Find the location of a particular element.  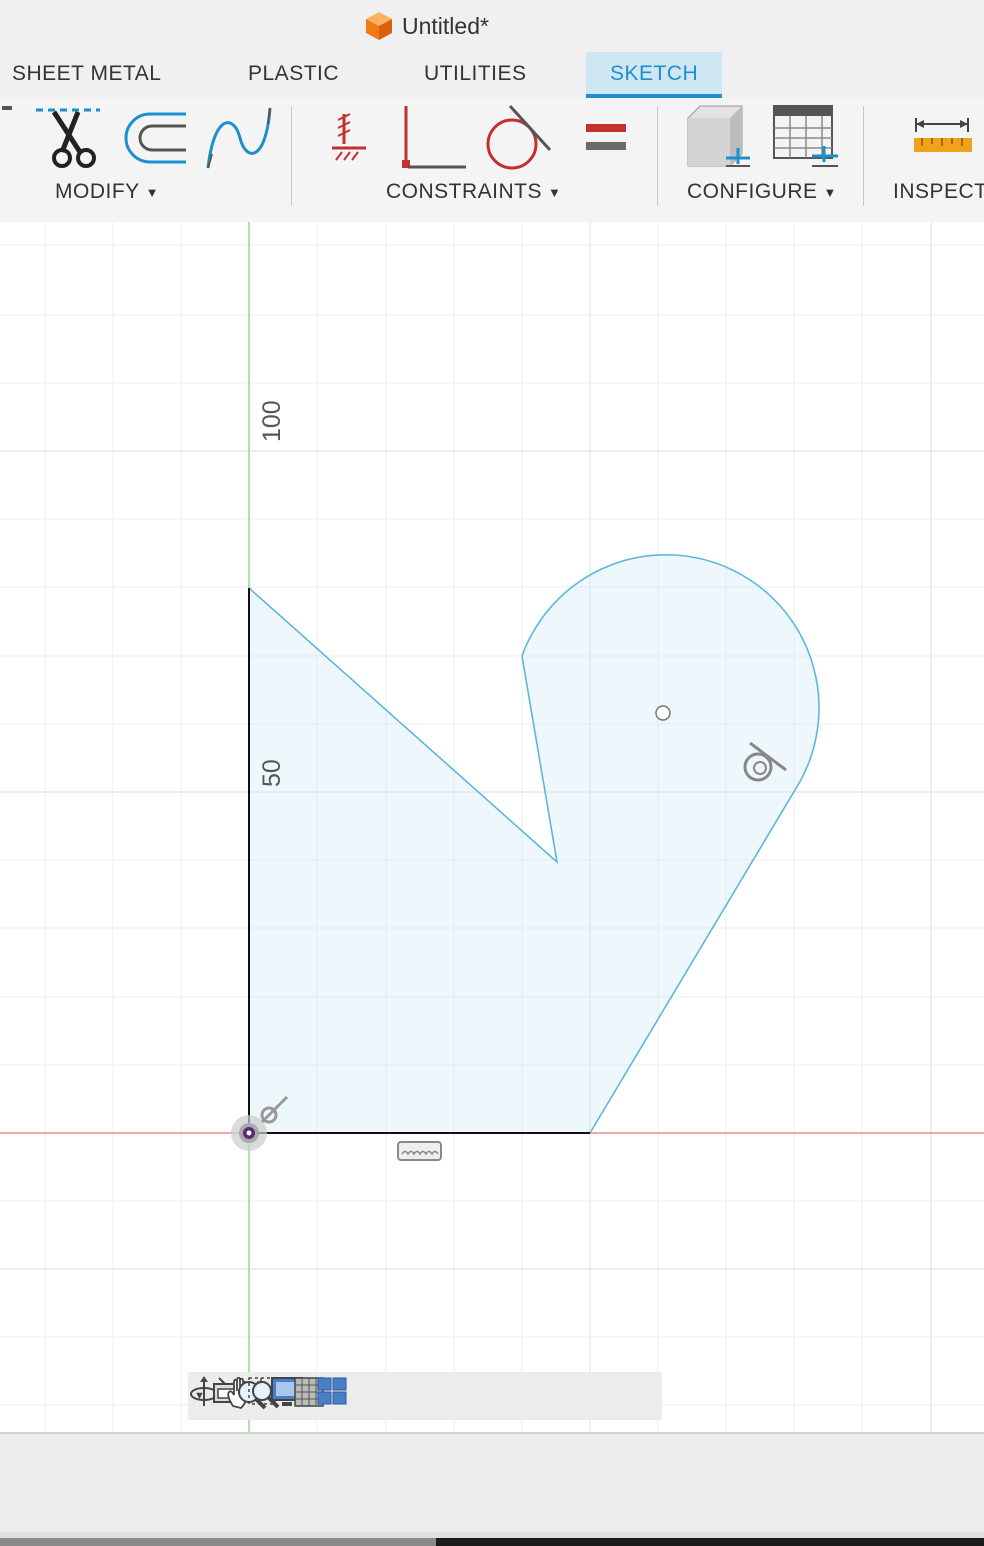

fit-button: ▼ is located at coordinates (263, 1396).